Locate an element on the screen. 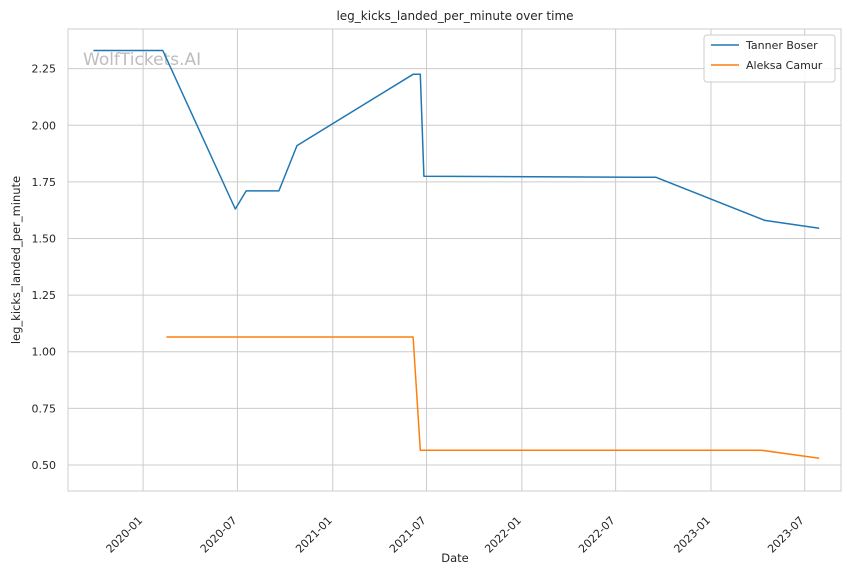  y-tick-label: 1.25 is located at coordinates (44, 295).